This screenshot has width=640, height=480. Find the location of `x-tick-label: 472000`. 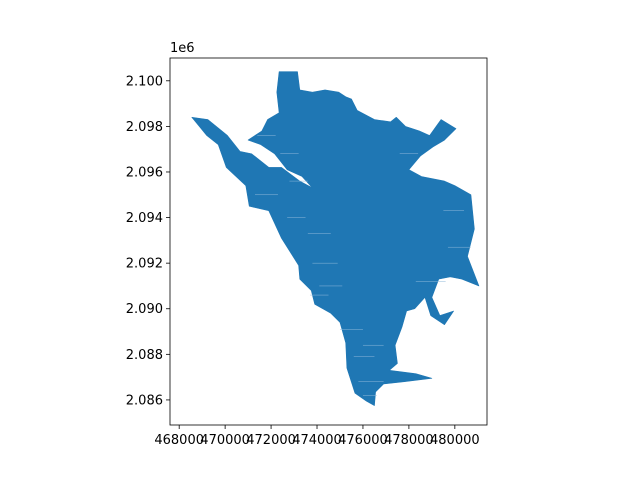

x-tick-label: 472000 is located at coordinates (271, 440).